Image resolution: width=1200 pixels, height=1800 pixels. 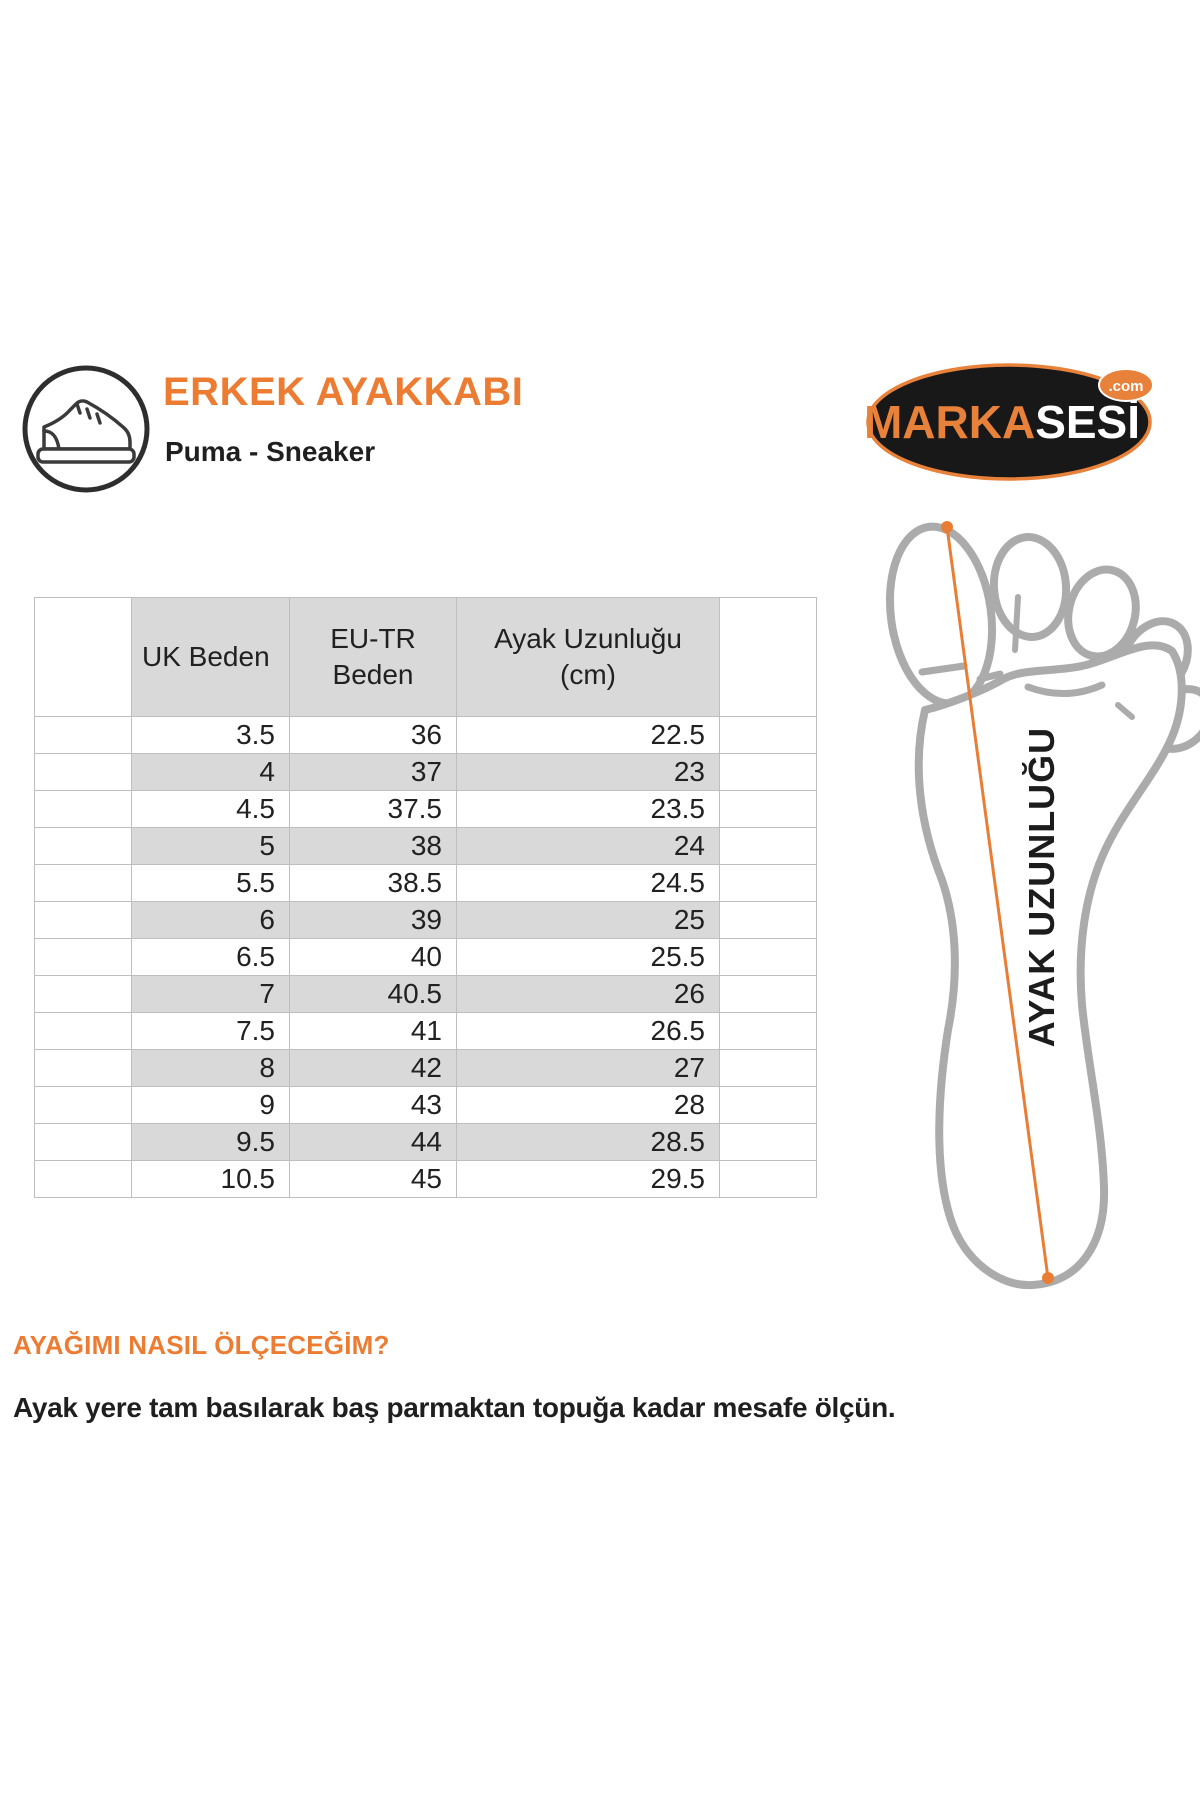 I want to click on size-cell: 26, so click(x=588, y=994).